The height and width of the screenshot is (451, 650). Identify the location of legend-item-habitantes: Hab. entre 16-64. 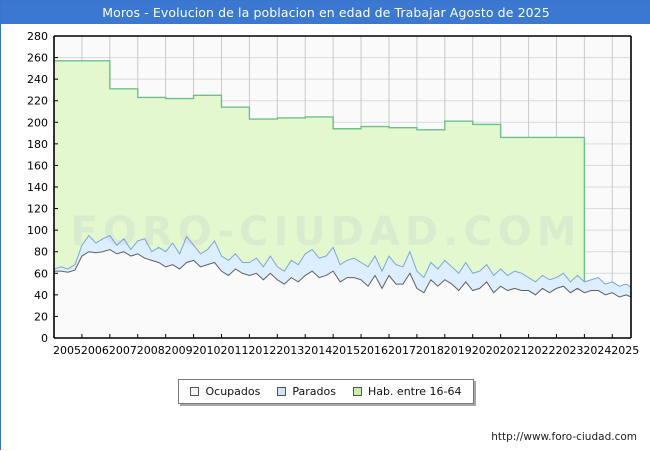
(407, 391).